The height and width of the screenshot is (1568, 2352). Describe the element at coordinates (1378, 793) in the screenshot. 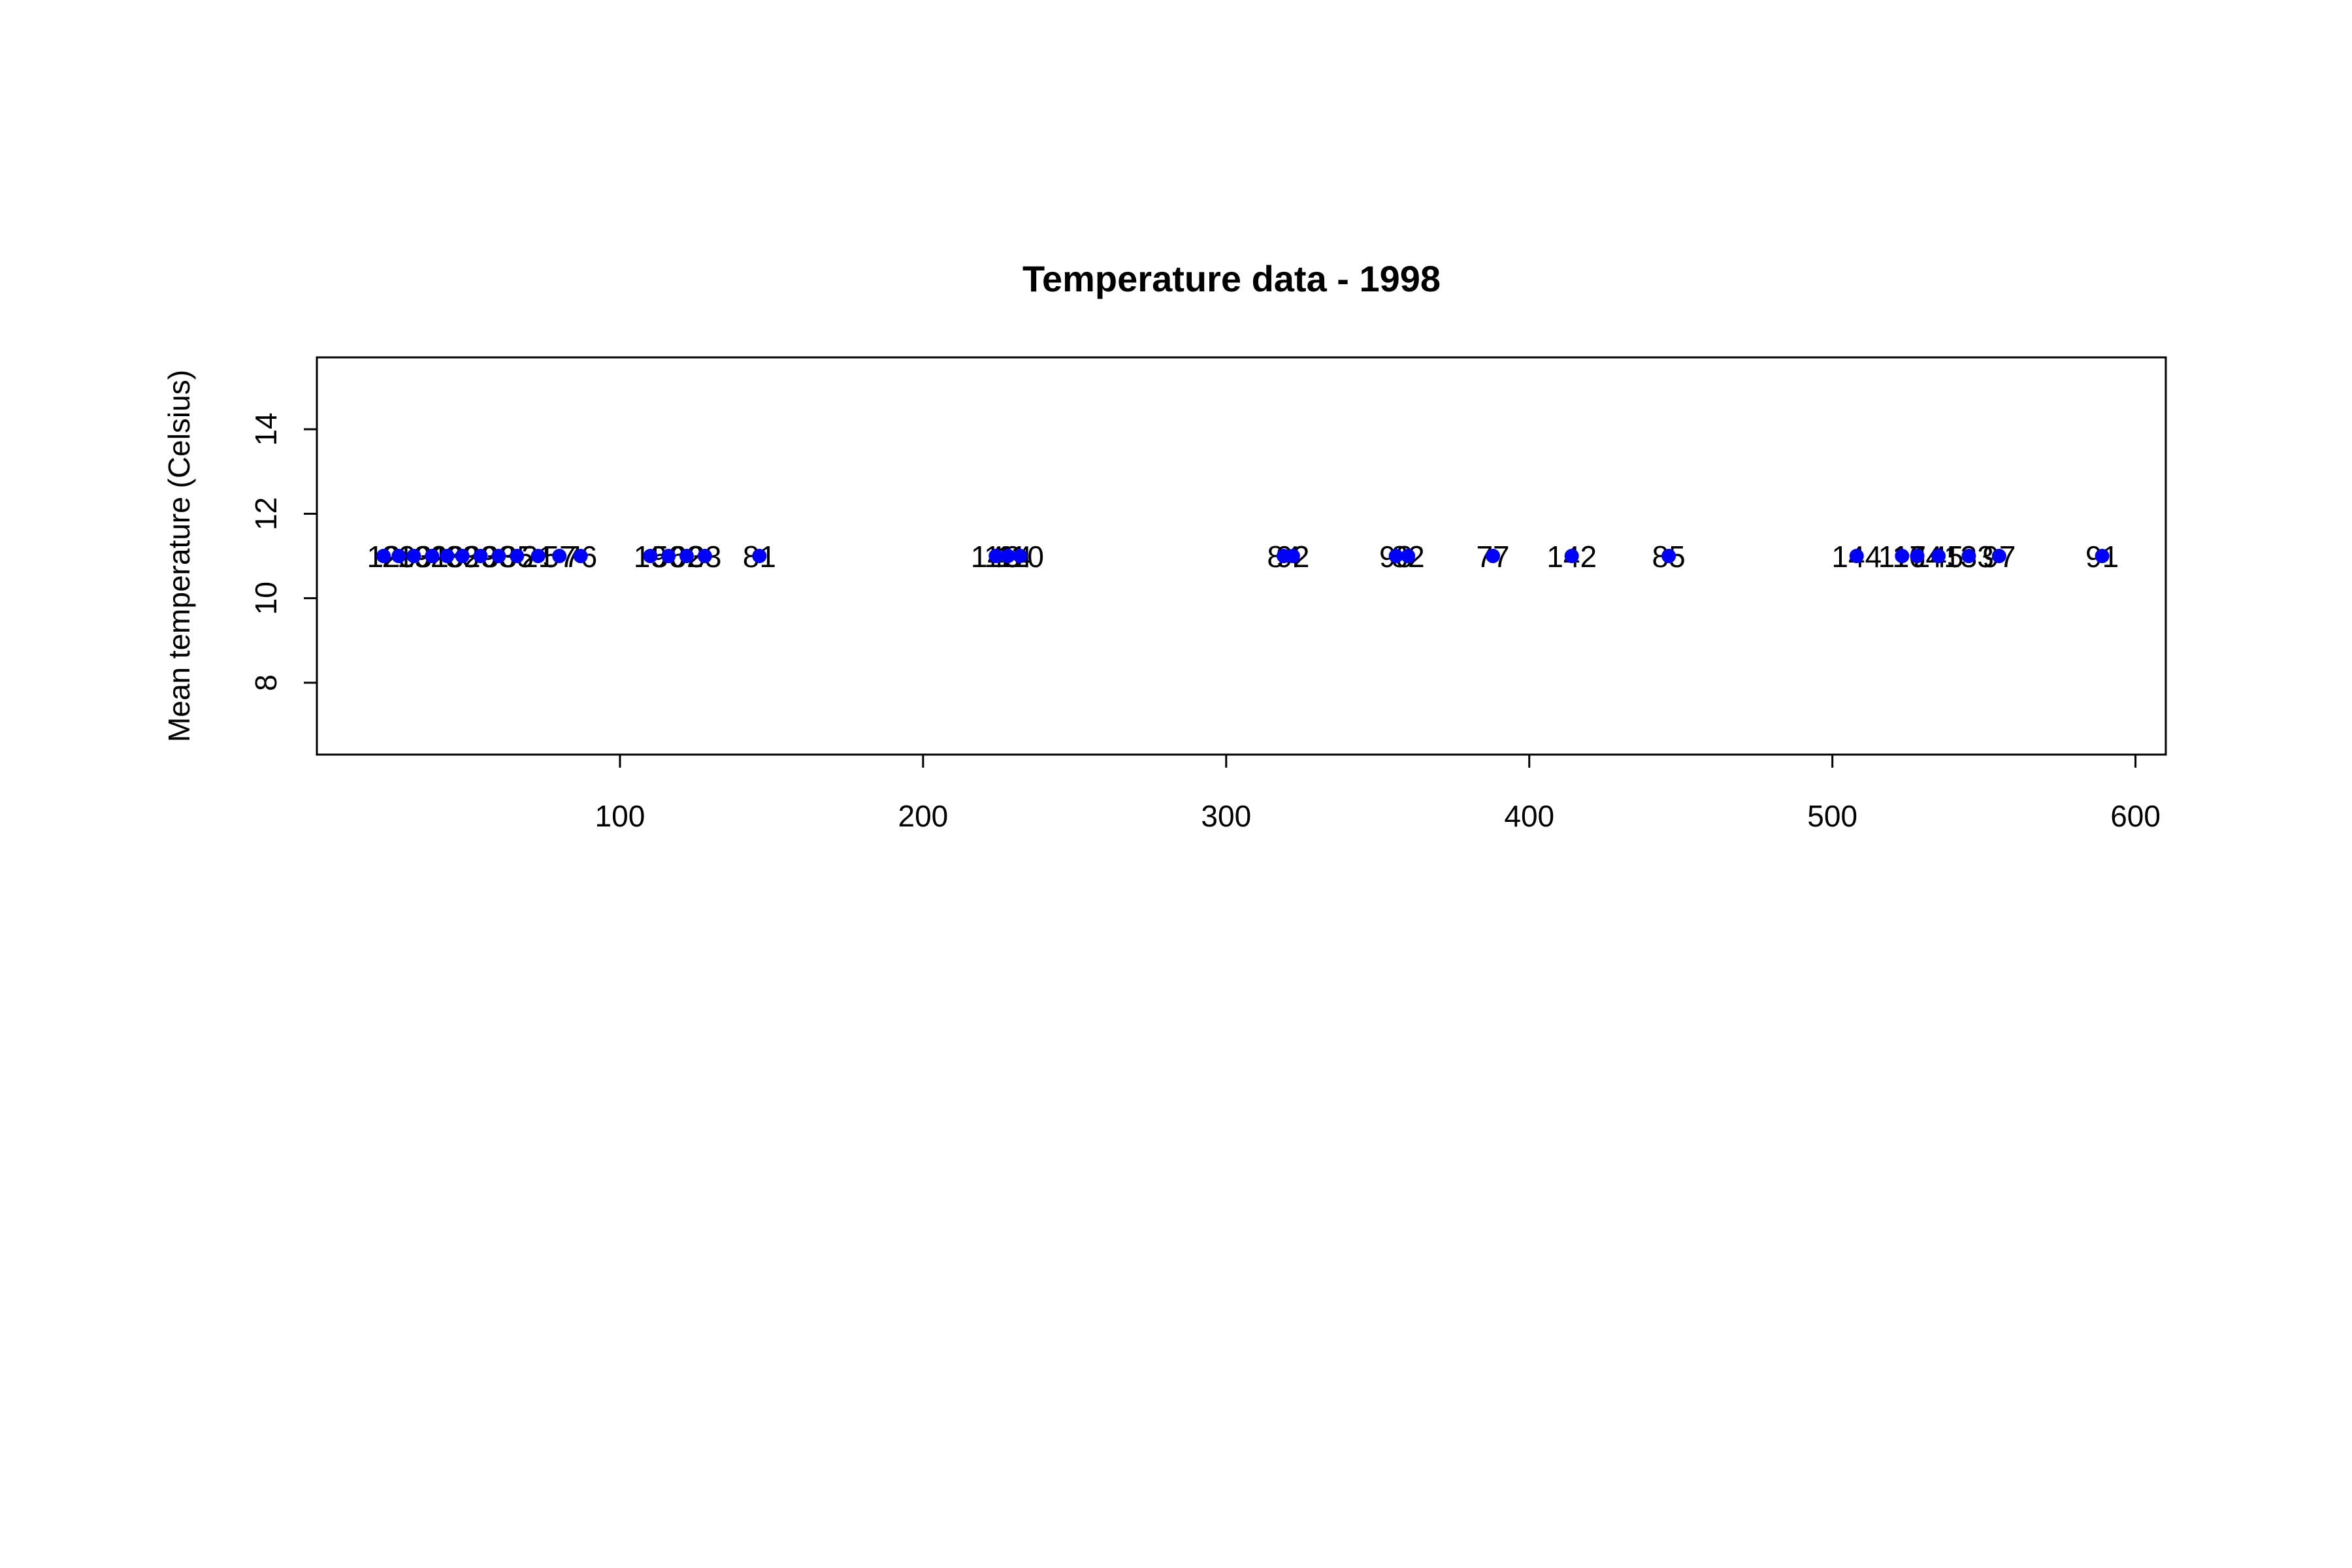

I see `x-axis: 100 200 300 400 500 600` at that location.